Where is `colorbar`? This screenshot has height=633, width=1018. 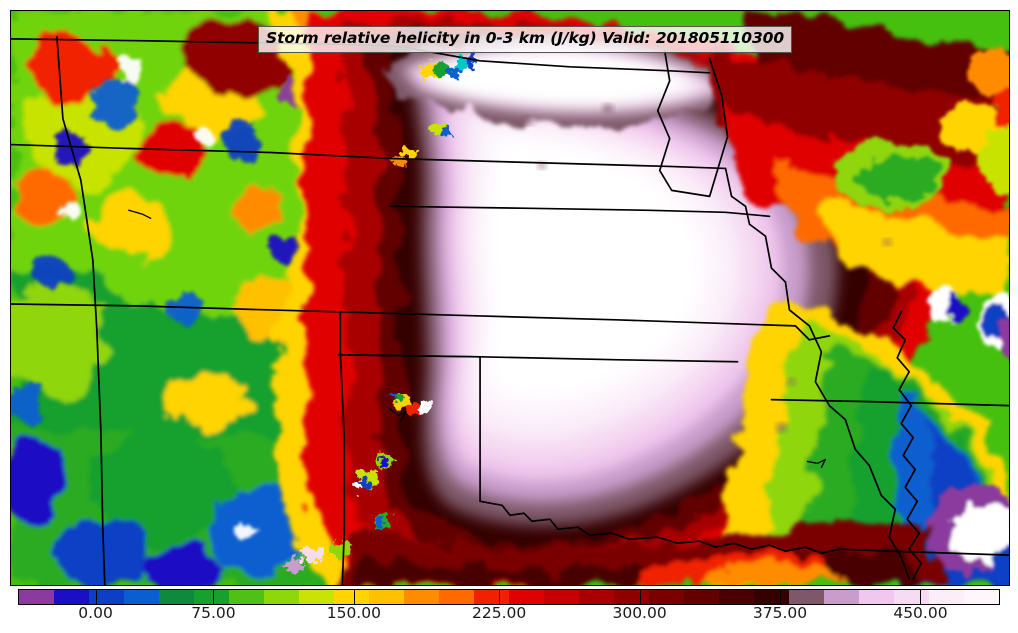 colorbar is located at coordinates (509, 597).